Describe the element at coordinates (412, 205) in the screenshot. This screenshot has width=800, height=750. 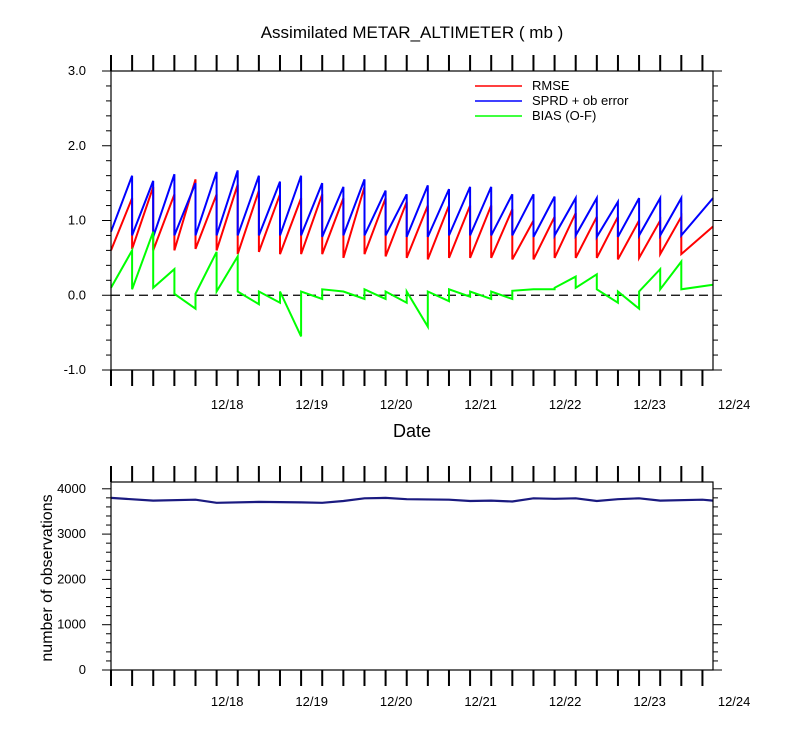
I see `series-line-sprd-ob-error` at that location.